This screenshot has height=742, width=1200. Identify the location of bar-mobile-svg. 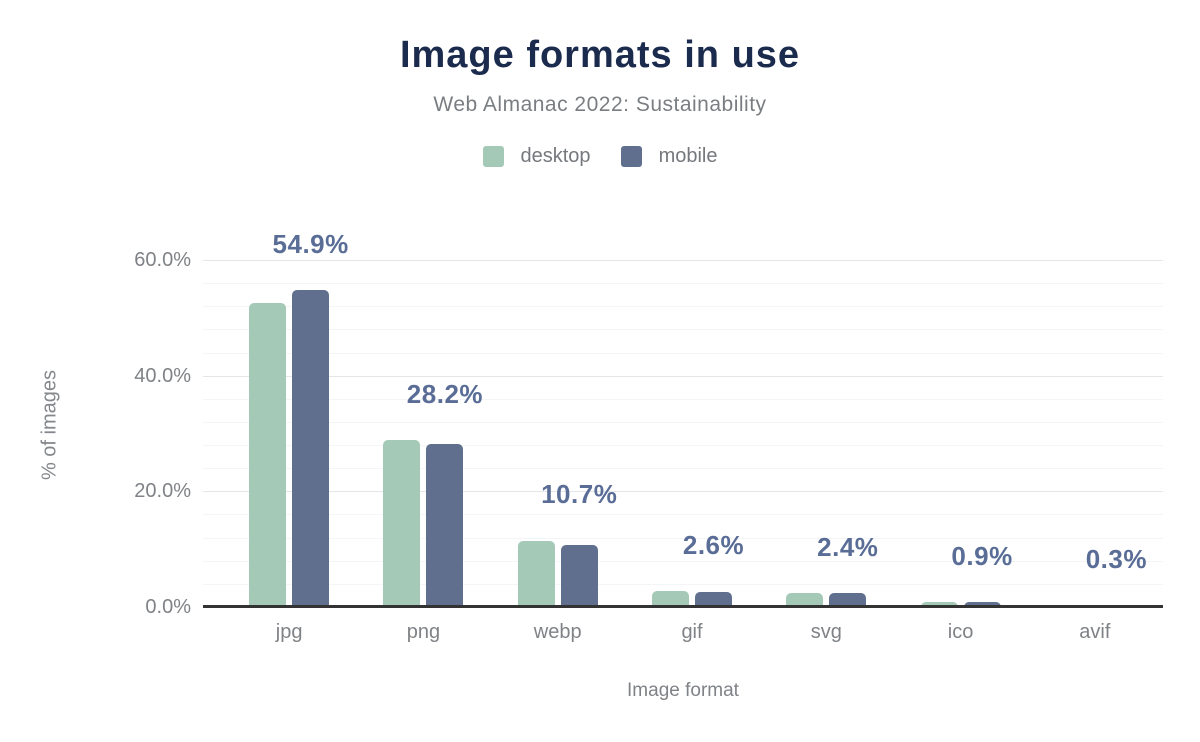
(848, 600).